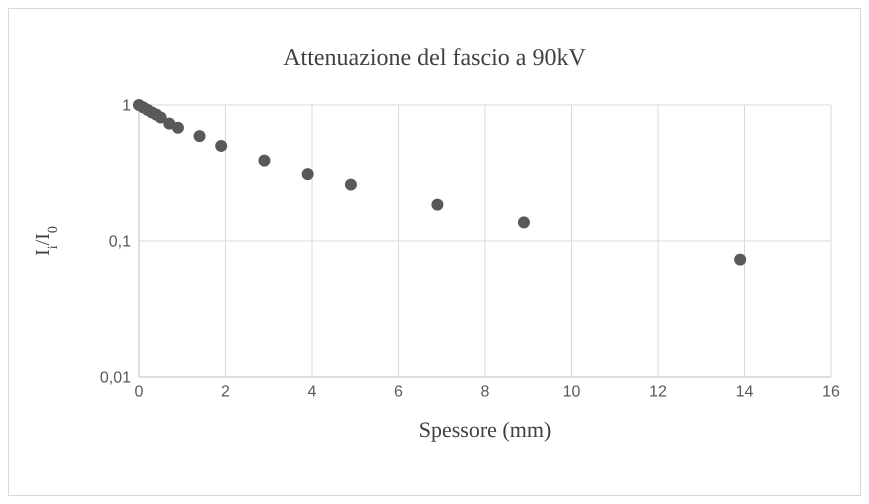 This screenshot has height=504, width=869. Describe the element at coordinates (434, 58) in the screenshot. I see `chart-title: Attenuazione del fascio a 90kV` at that location.